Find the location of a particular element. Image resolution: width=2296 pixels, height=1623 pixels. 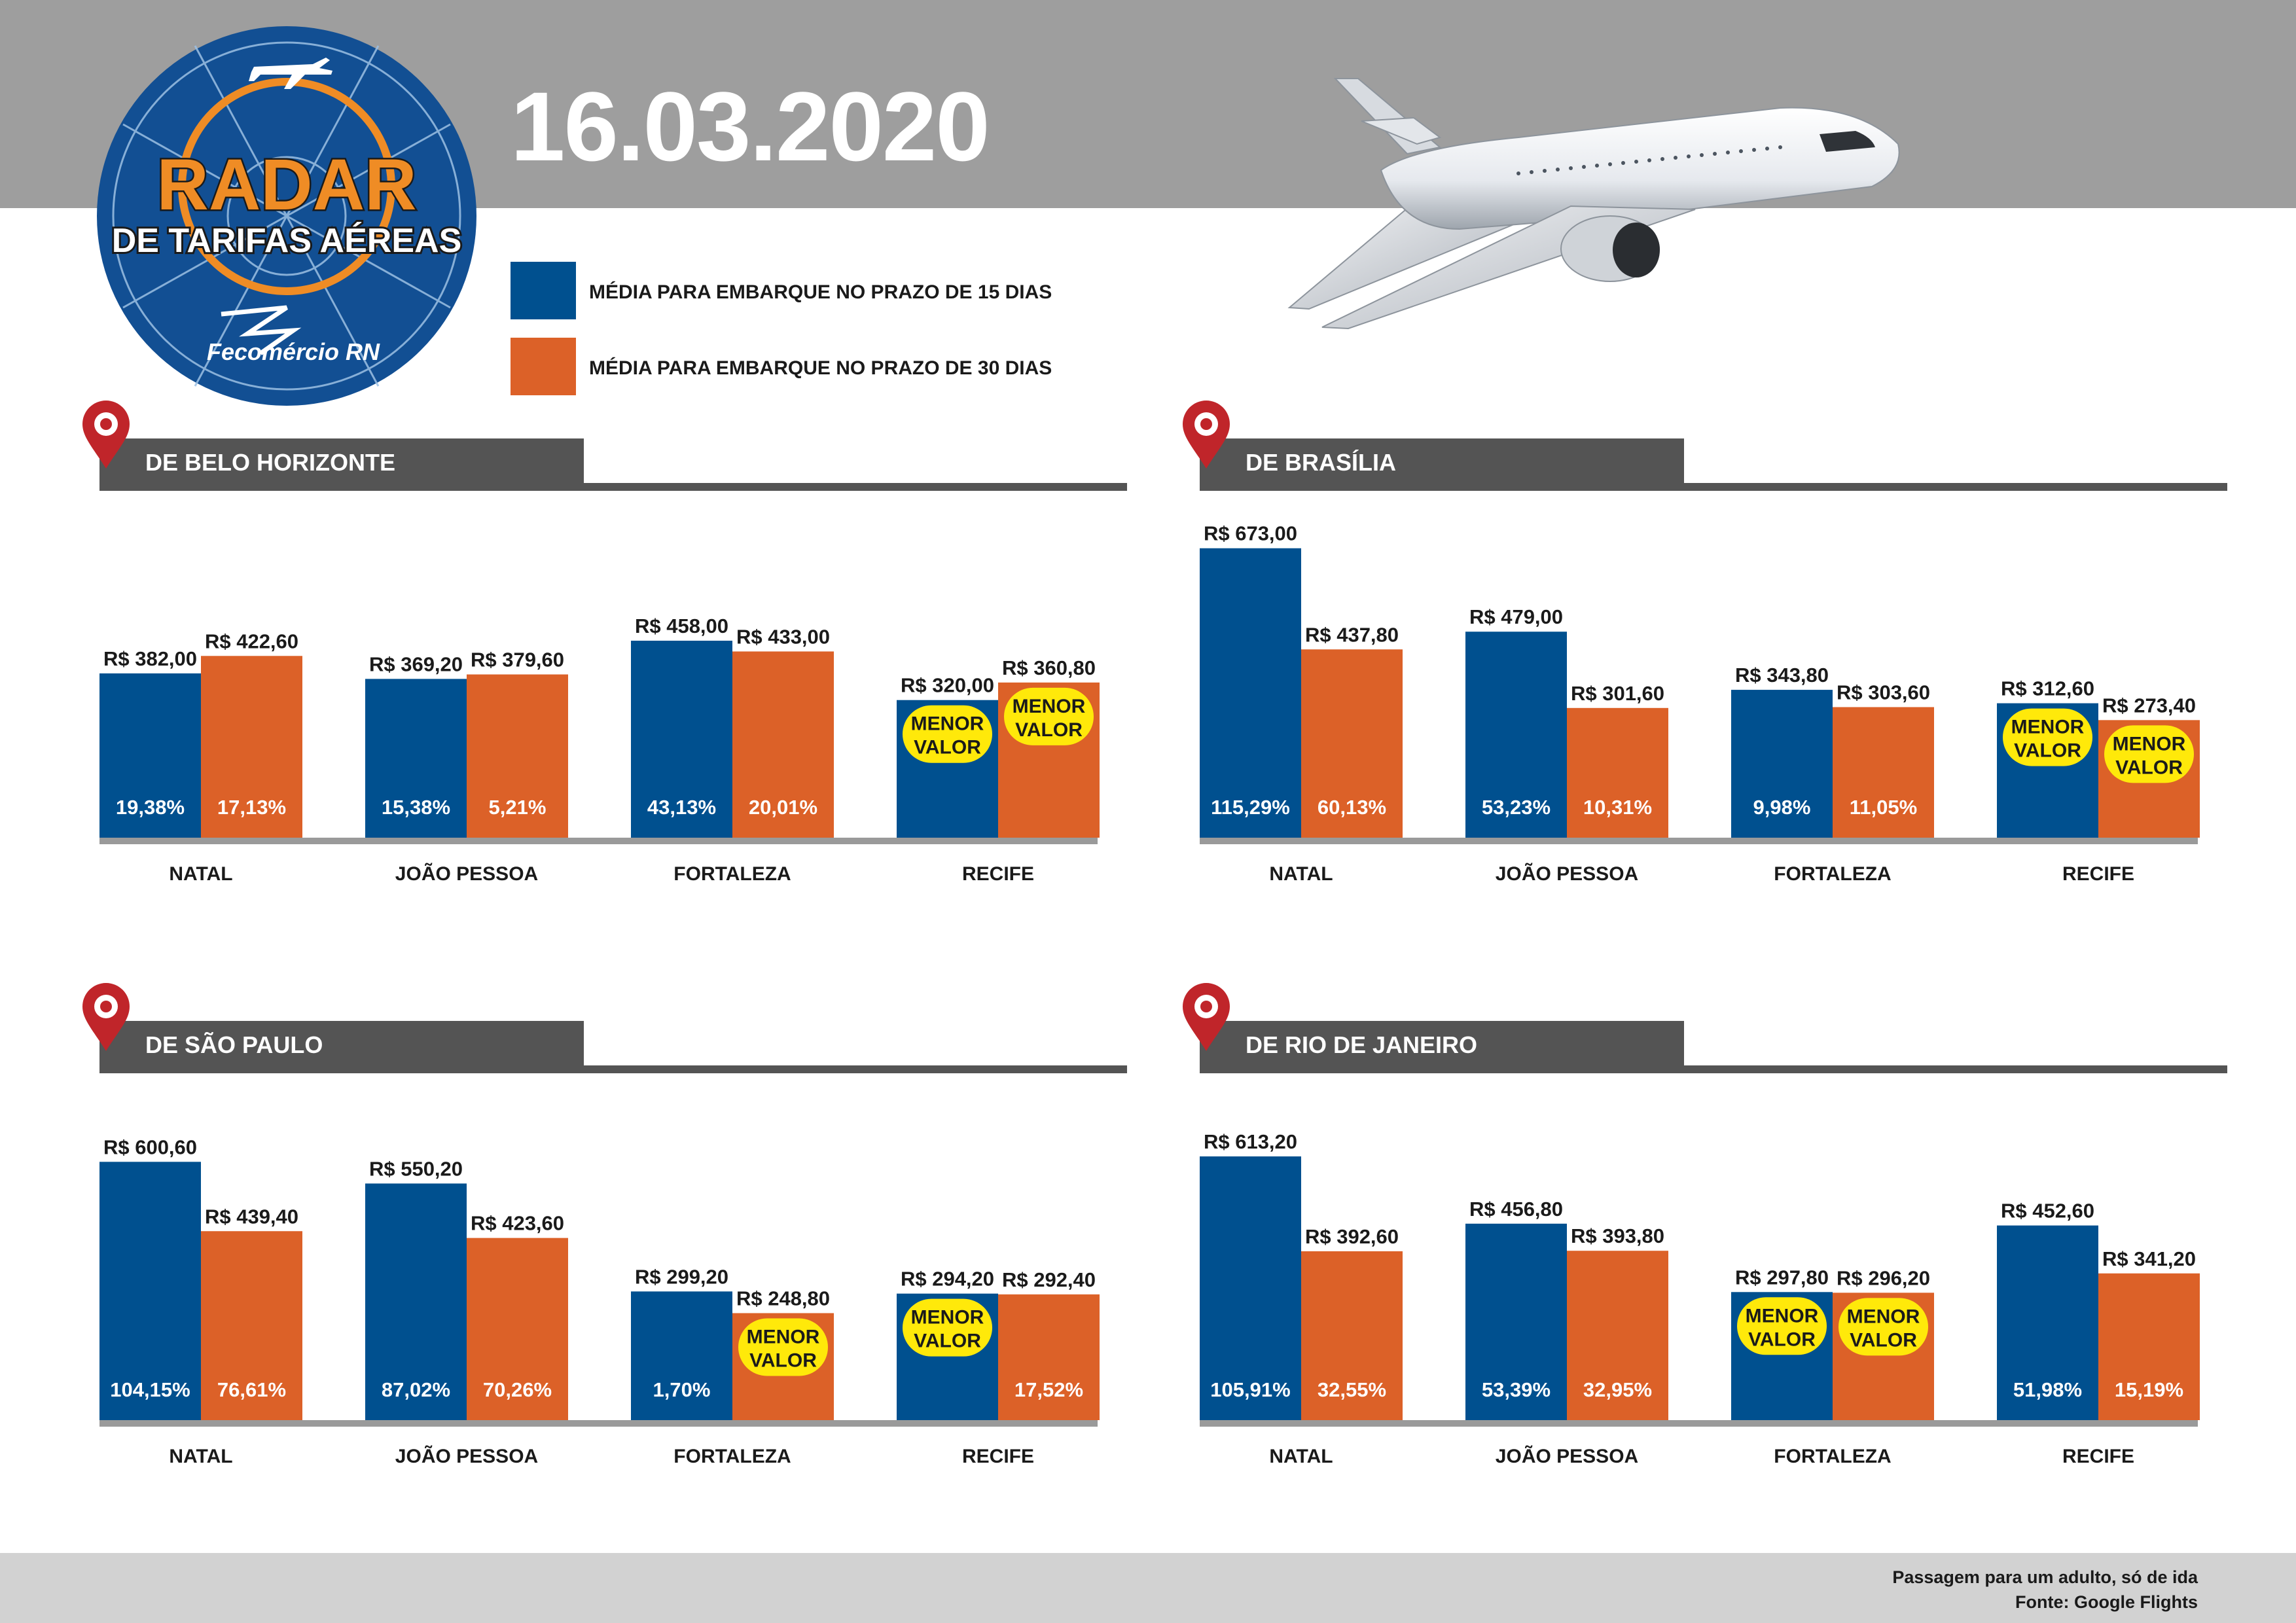

data-label-value: R$ 297,80 is located at coordinates (1782, 1277).